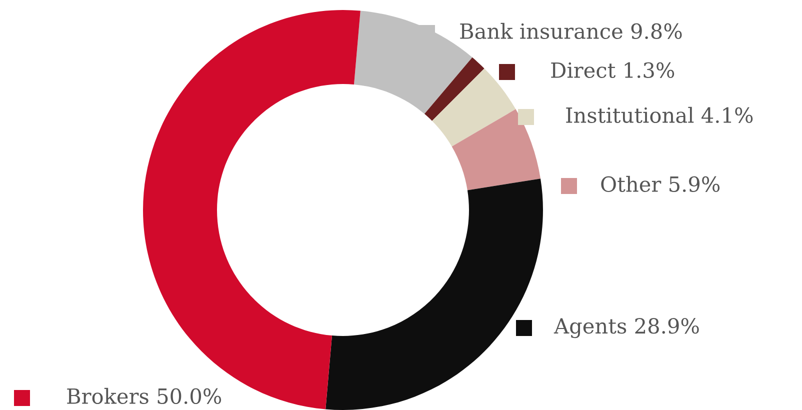 This screenshot has width=802, height=410. Describe the element at coordinates (612, 70) in the screenshot. I see `legend-label: Direct 1.3%` at that location.